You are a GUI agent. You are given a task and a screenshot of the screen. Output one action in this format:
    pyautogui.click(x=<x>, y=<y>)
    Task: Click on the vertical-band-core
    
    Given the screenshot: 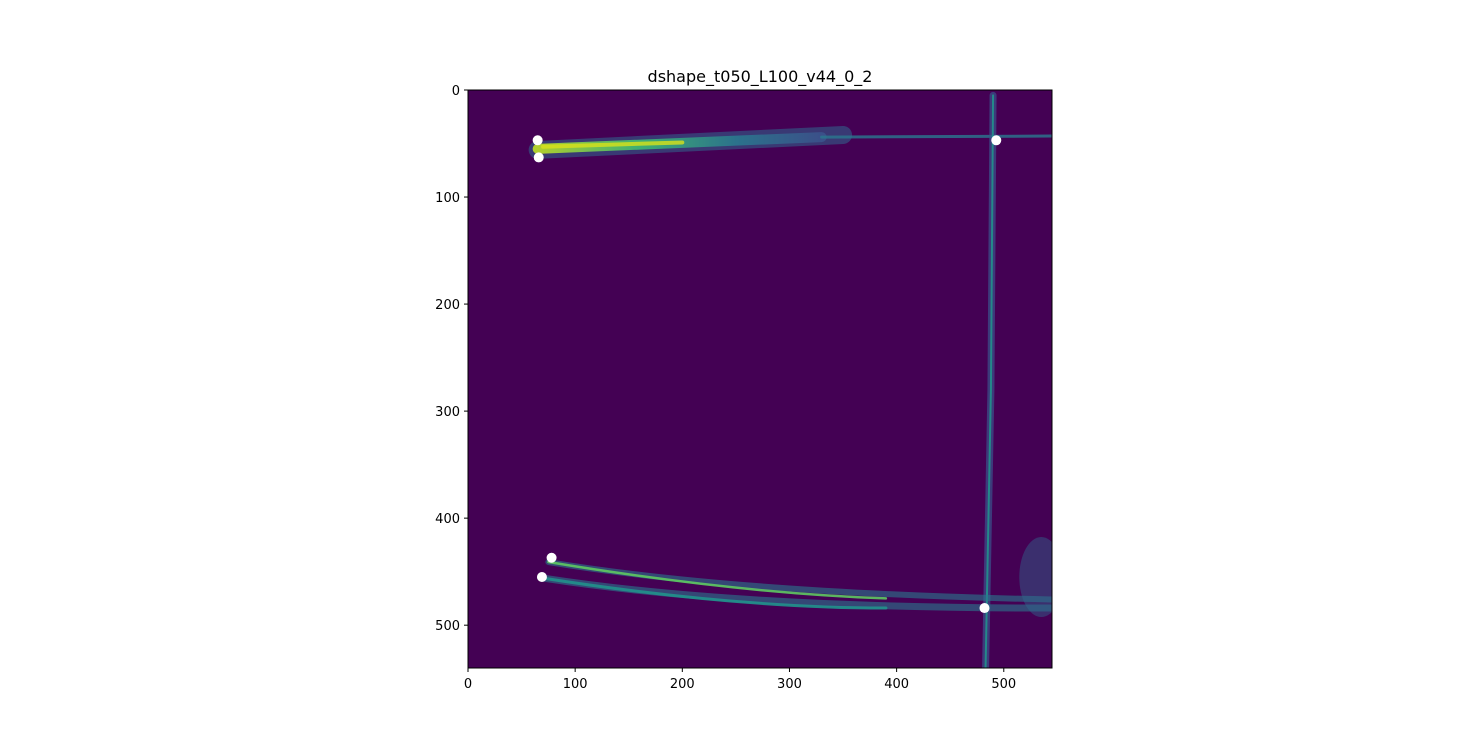 What is the action you would take?
    pyautogui.click(x=989, y=381)
    